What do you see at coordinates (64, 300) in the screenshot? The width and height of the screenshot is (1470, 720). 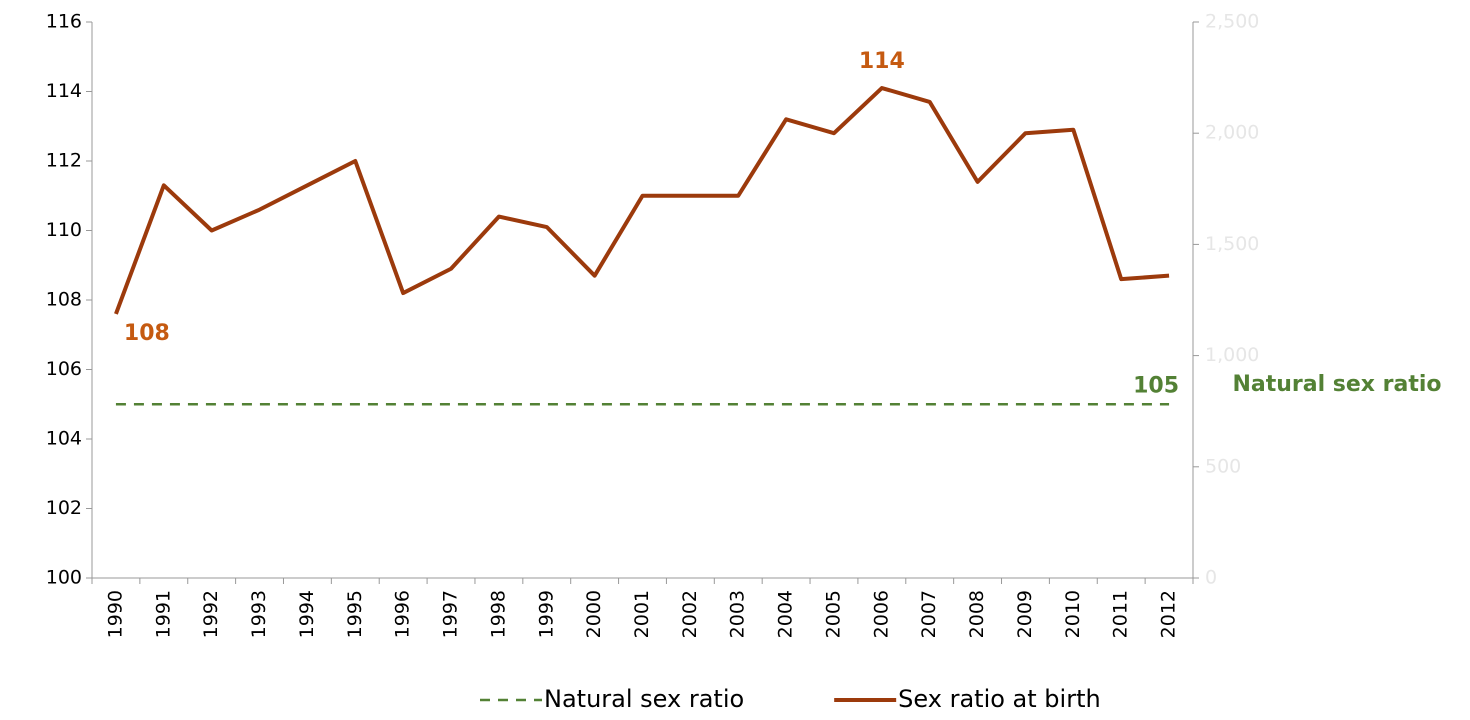 I see `y-tick-label: 108` at bounding box center [64, 300].